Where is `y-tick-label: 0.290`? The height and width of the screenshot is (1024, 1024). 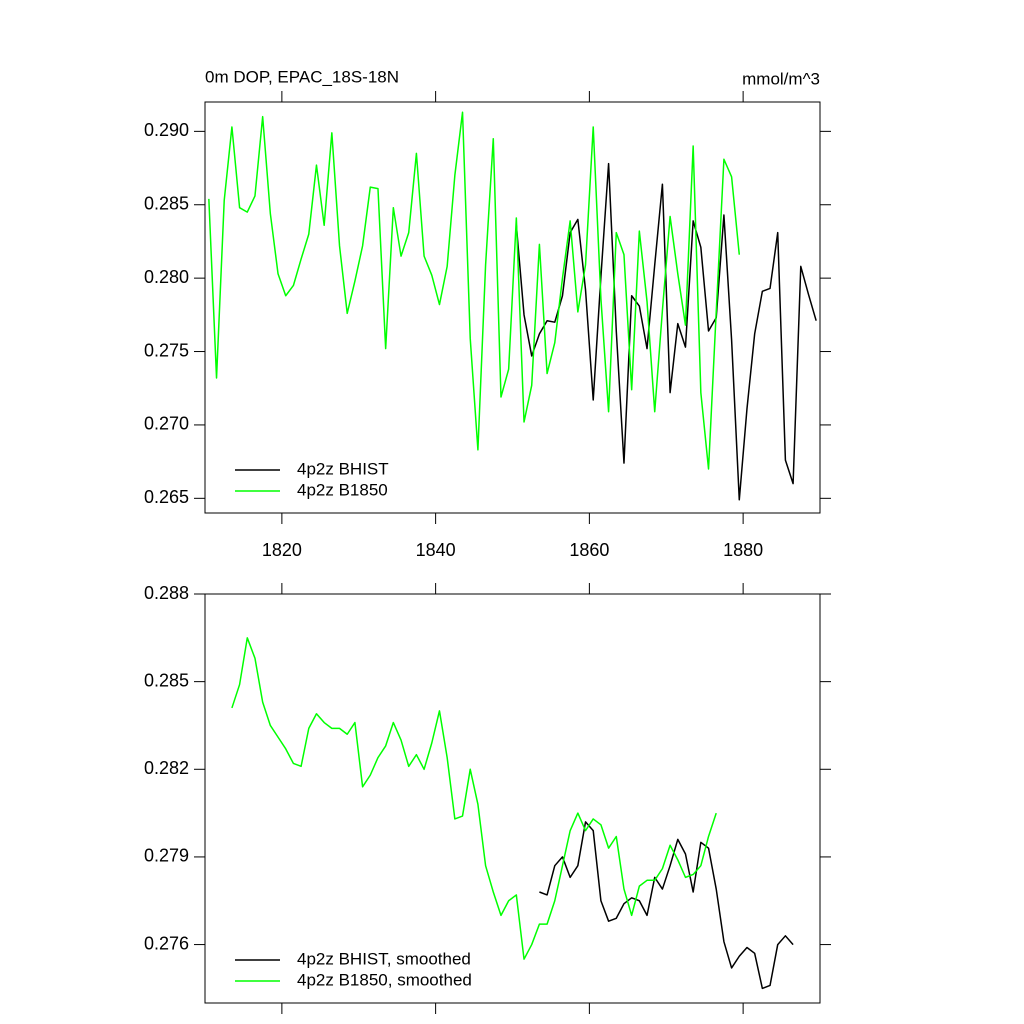
y-tick-label: 0.290 is located at coordinates (166, 130).